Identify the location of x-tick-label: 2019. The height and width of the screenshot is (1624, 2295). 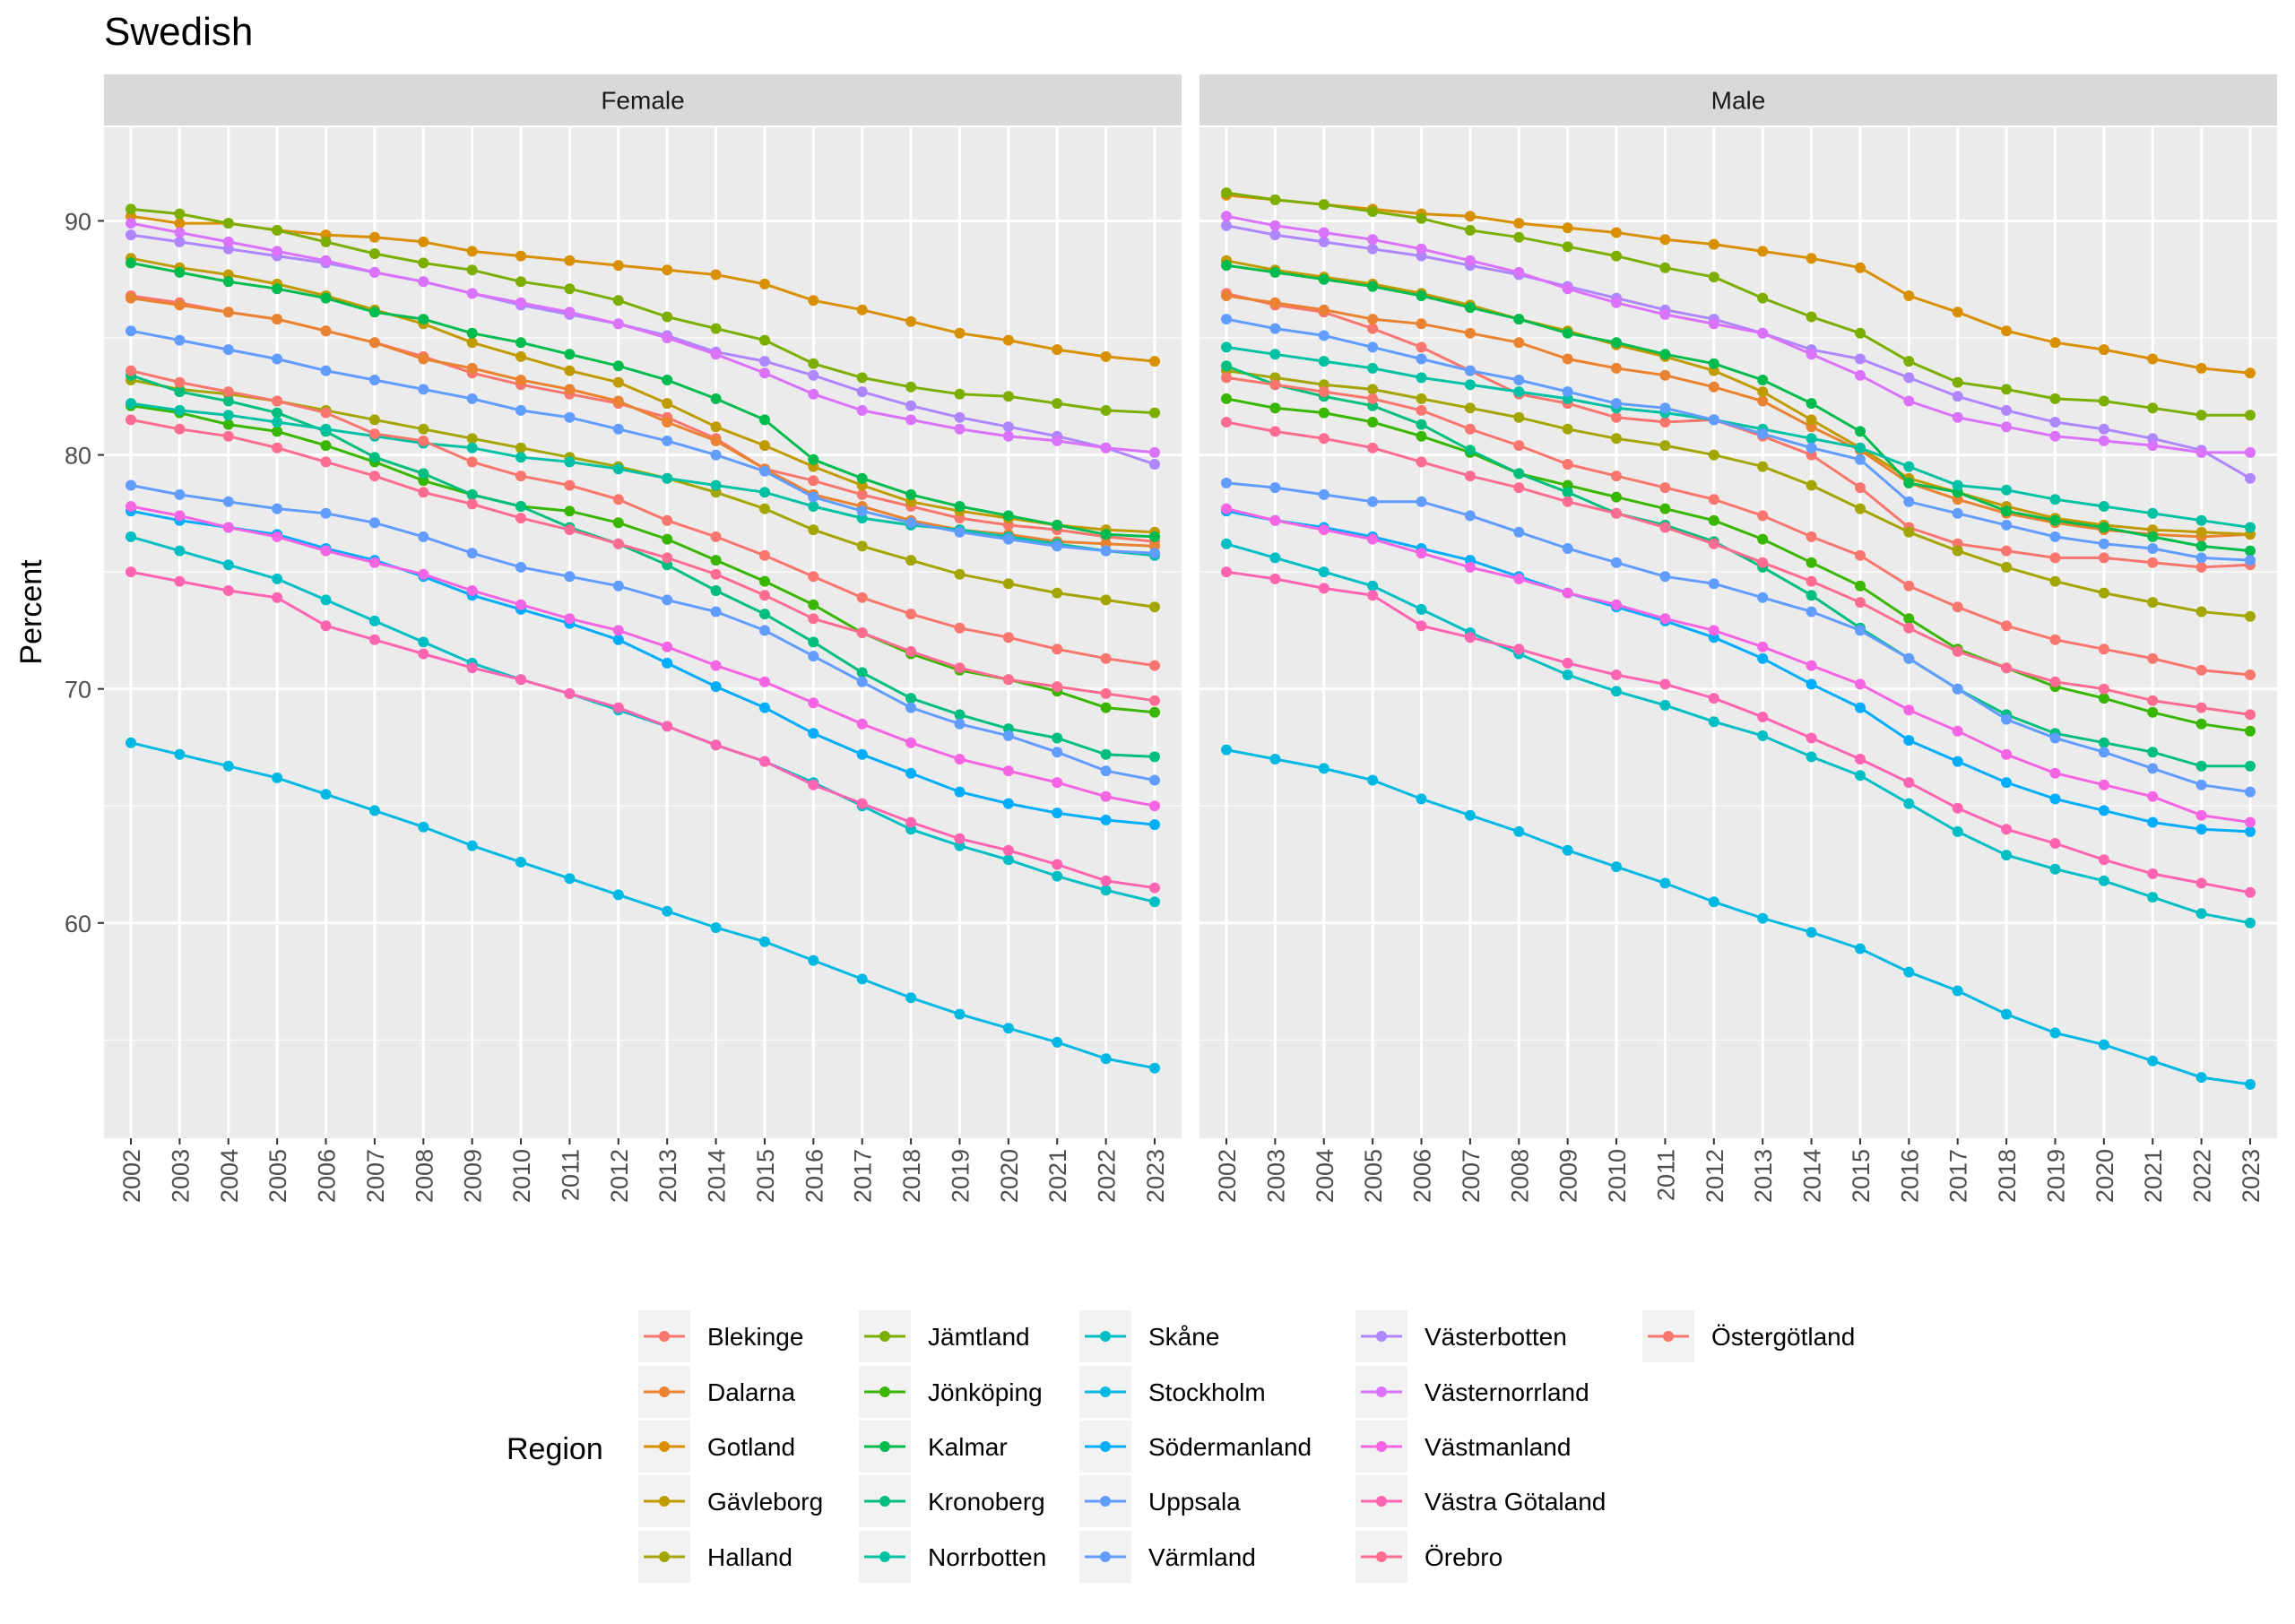
(961, 1176).